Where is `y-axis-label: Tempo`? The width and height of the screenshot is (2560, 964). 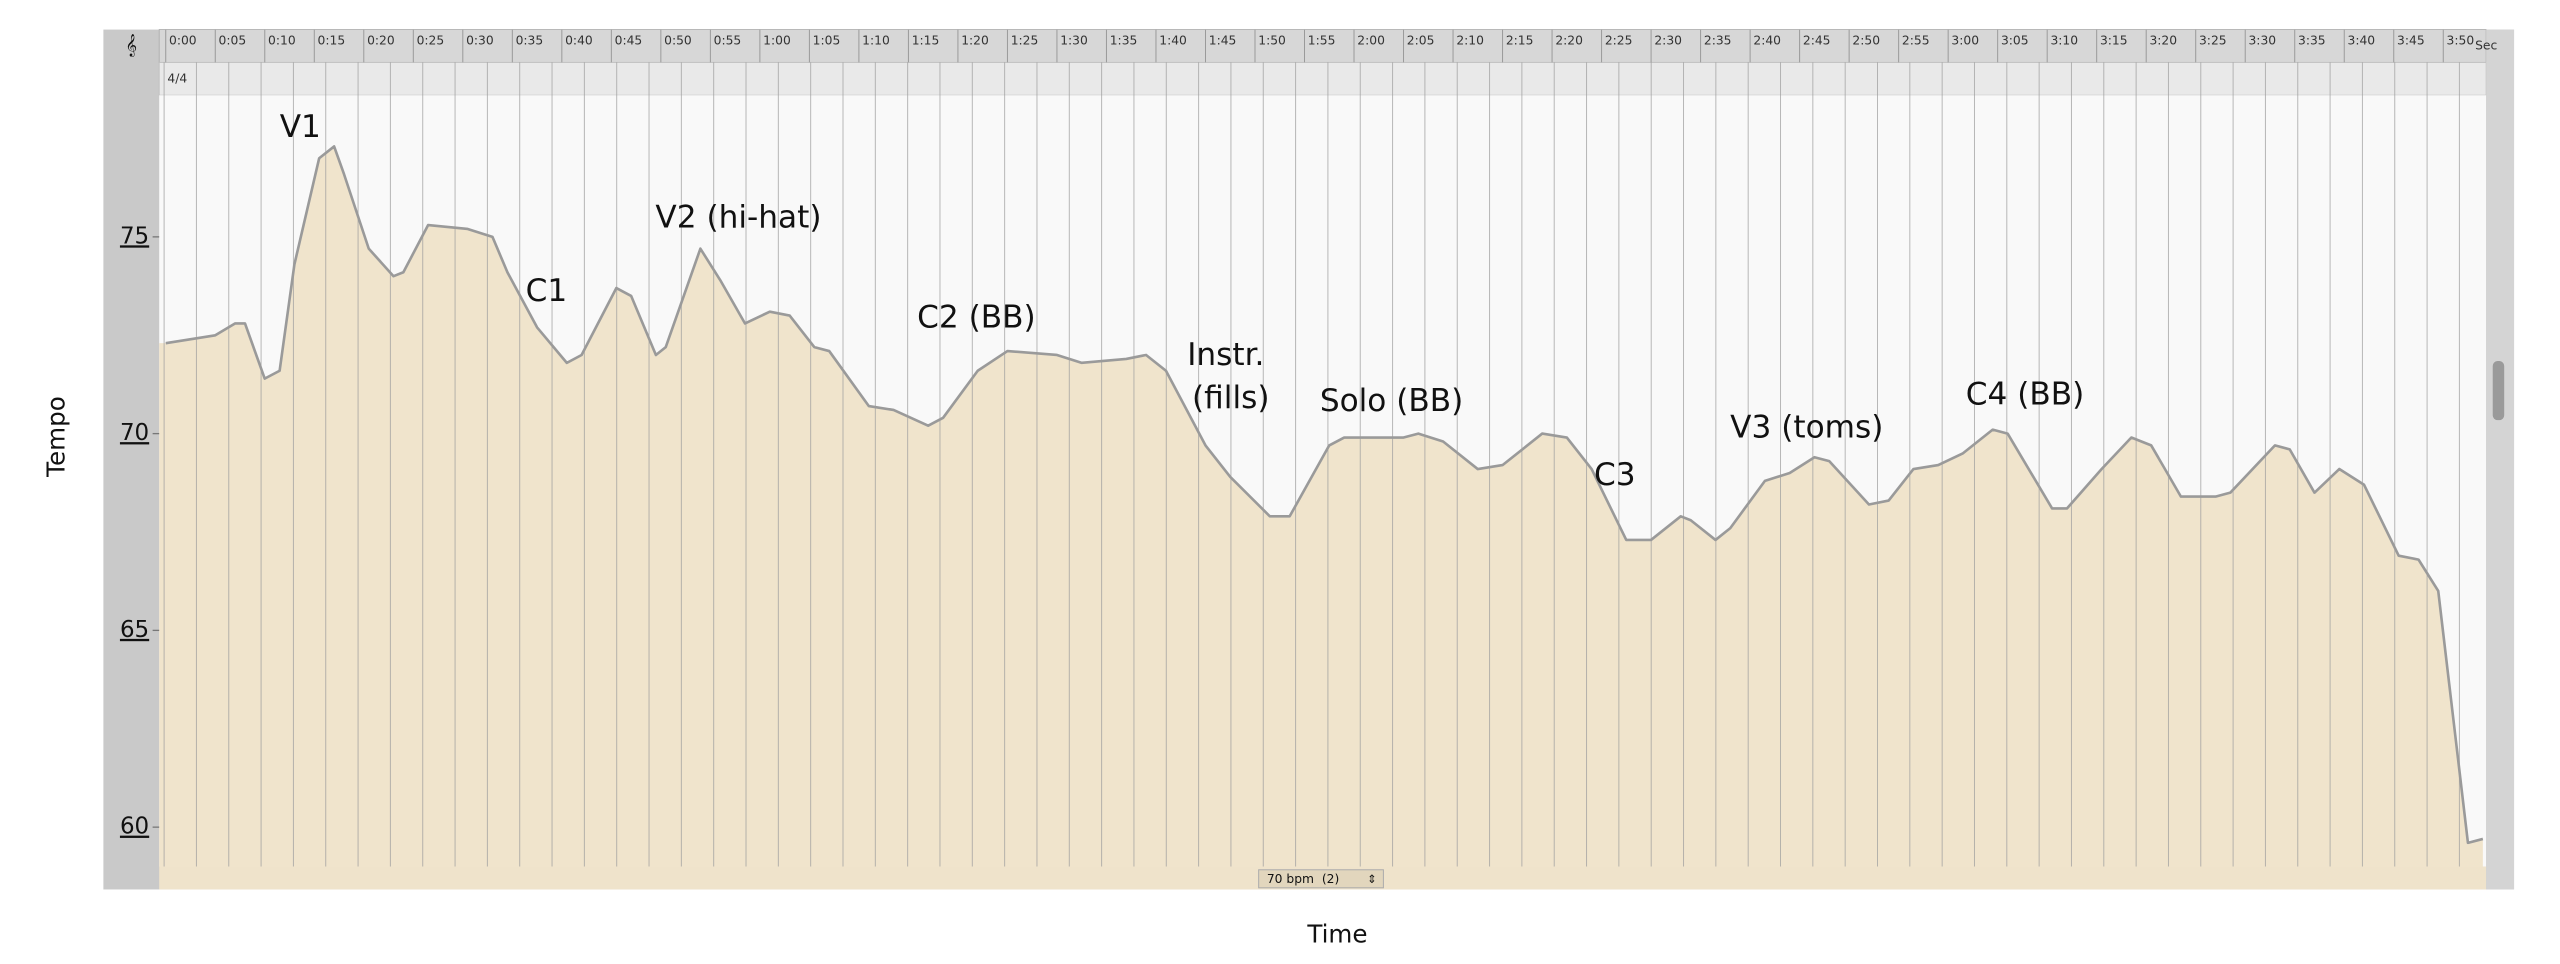
y-axis-label: Tempo is located at coordinates (55, 437).